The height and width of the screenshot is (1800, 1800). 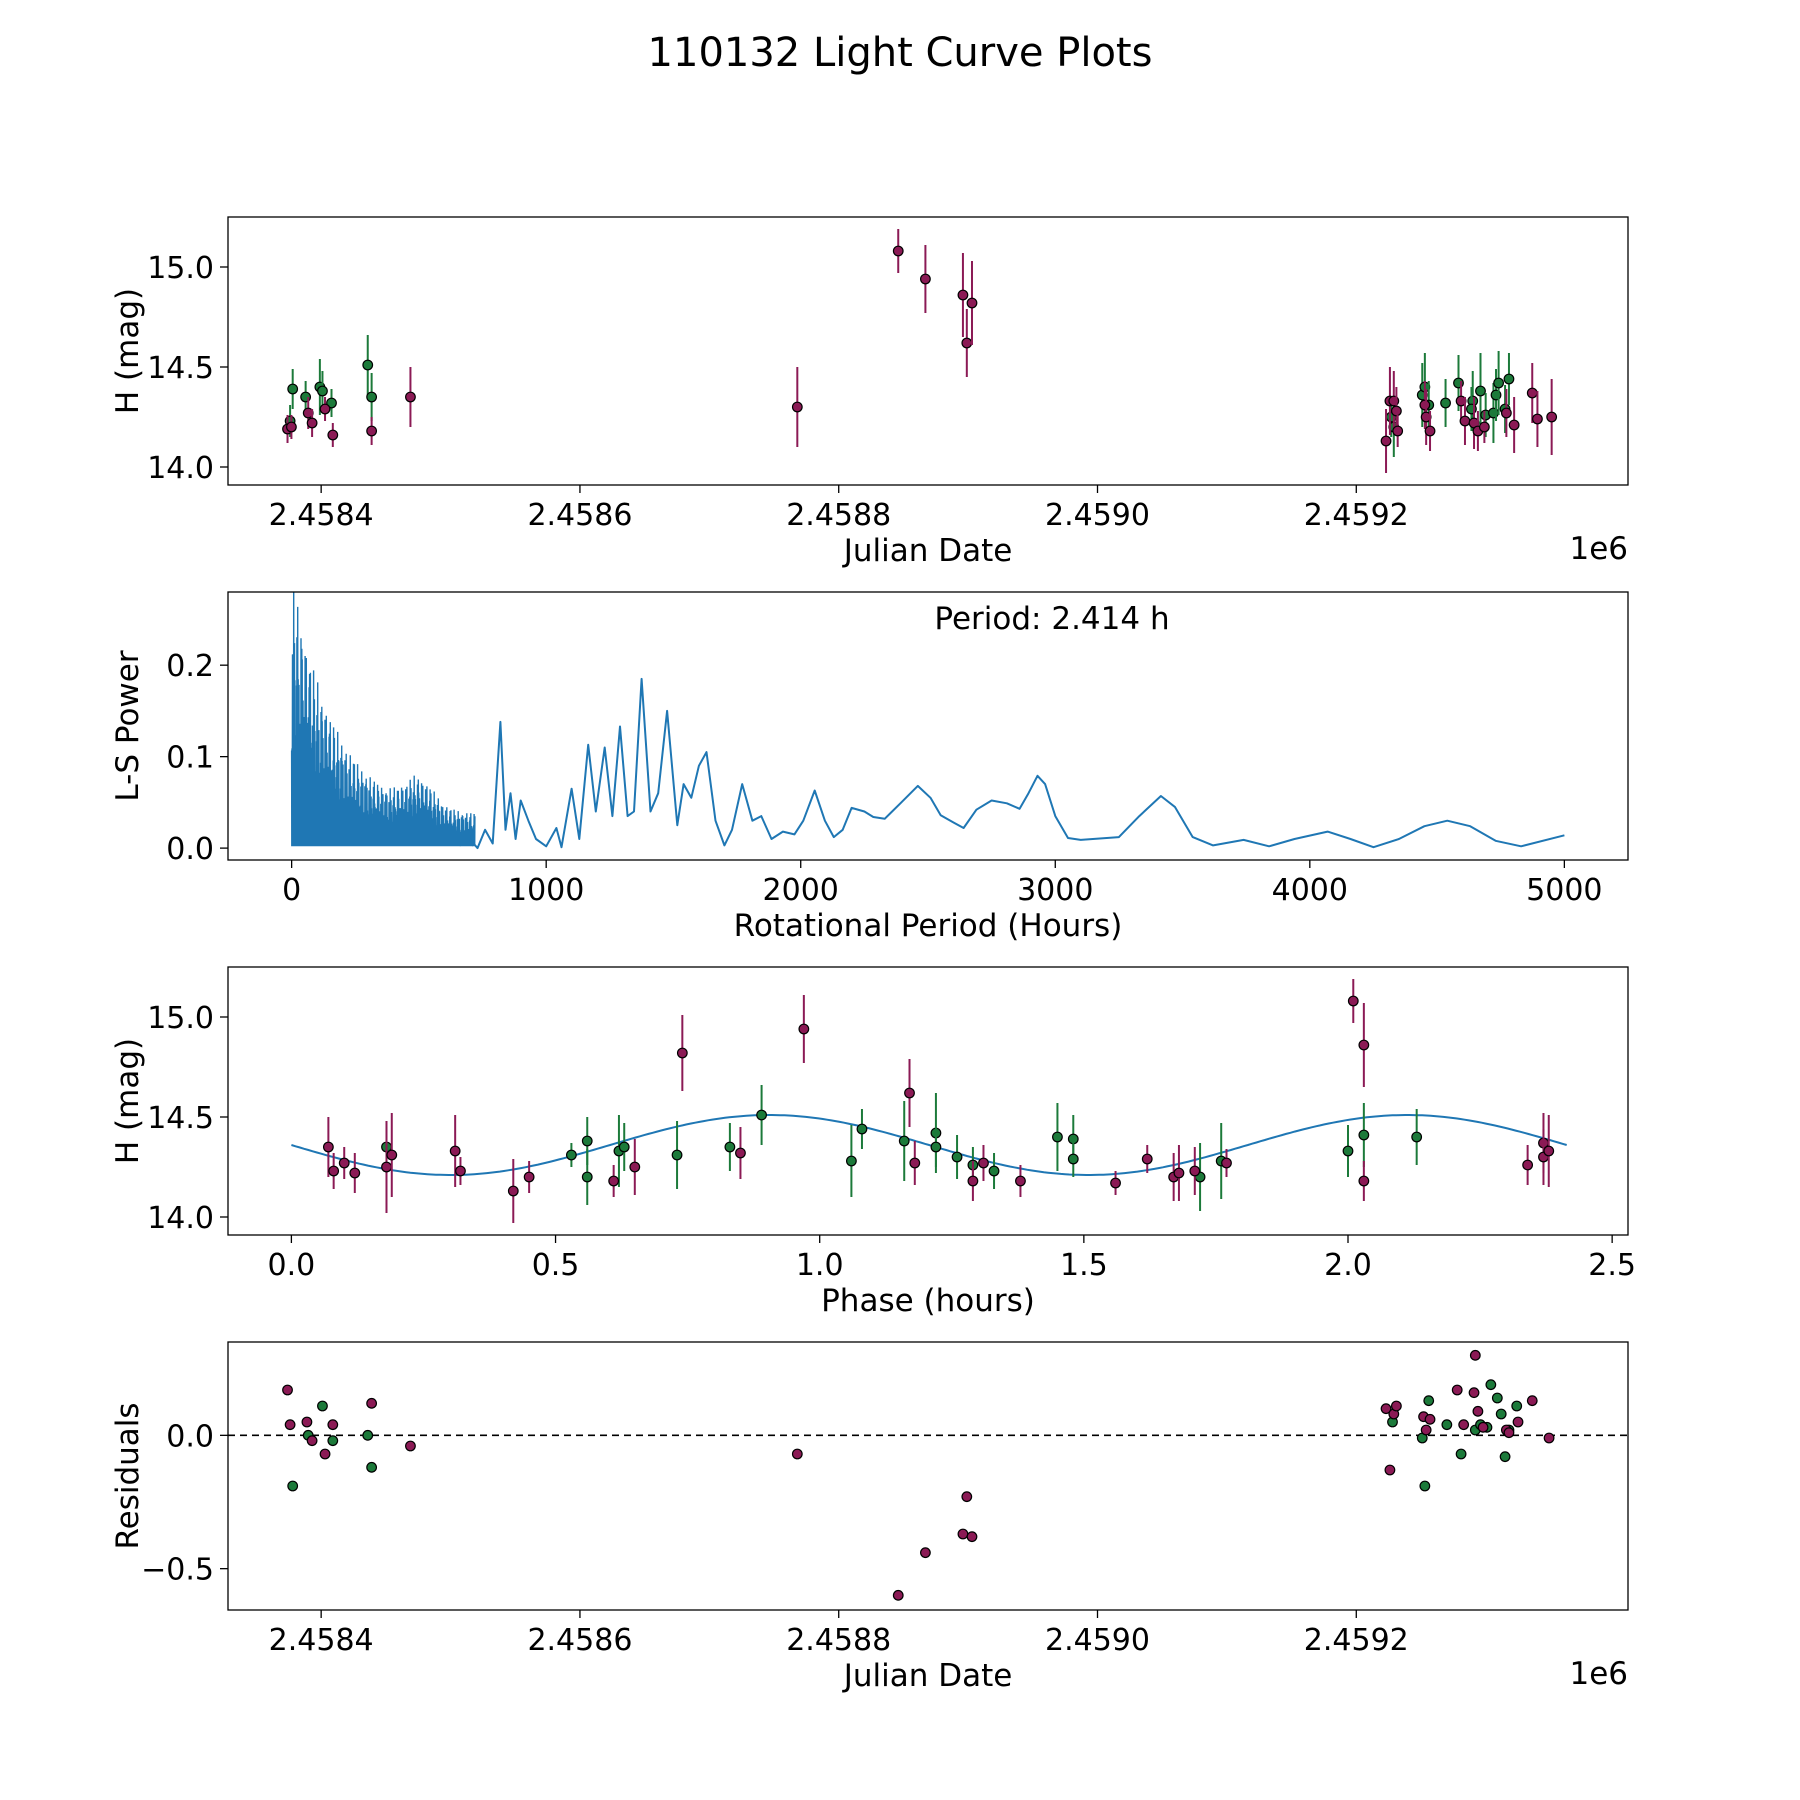 What do you see at coordinates (838, 1640) in the screenshot?
I see `x-tick-label: 2.4588` at bounding box center [838, 1640].